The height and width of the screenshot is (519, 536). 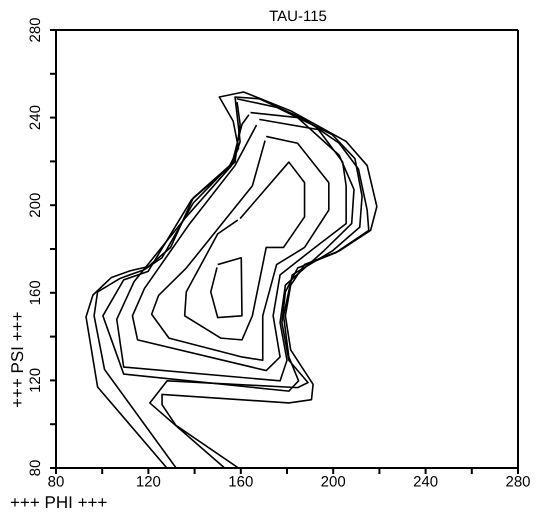 What do you see at coordinates (298, 16) in the screenshot?
I see `chart-title: TAU-115` at bounding box center [298, 16].